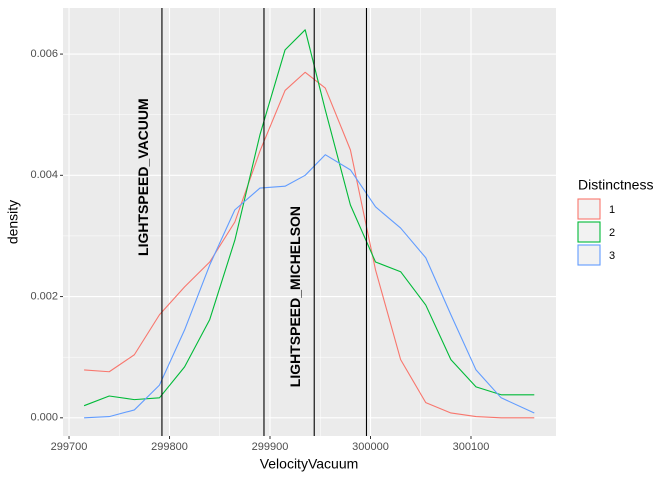 The image size is (672, 480). Describe the element at coordinates (44, 175) in the screenshot. I see `y-tick-label: 0.004` at that location.